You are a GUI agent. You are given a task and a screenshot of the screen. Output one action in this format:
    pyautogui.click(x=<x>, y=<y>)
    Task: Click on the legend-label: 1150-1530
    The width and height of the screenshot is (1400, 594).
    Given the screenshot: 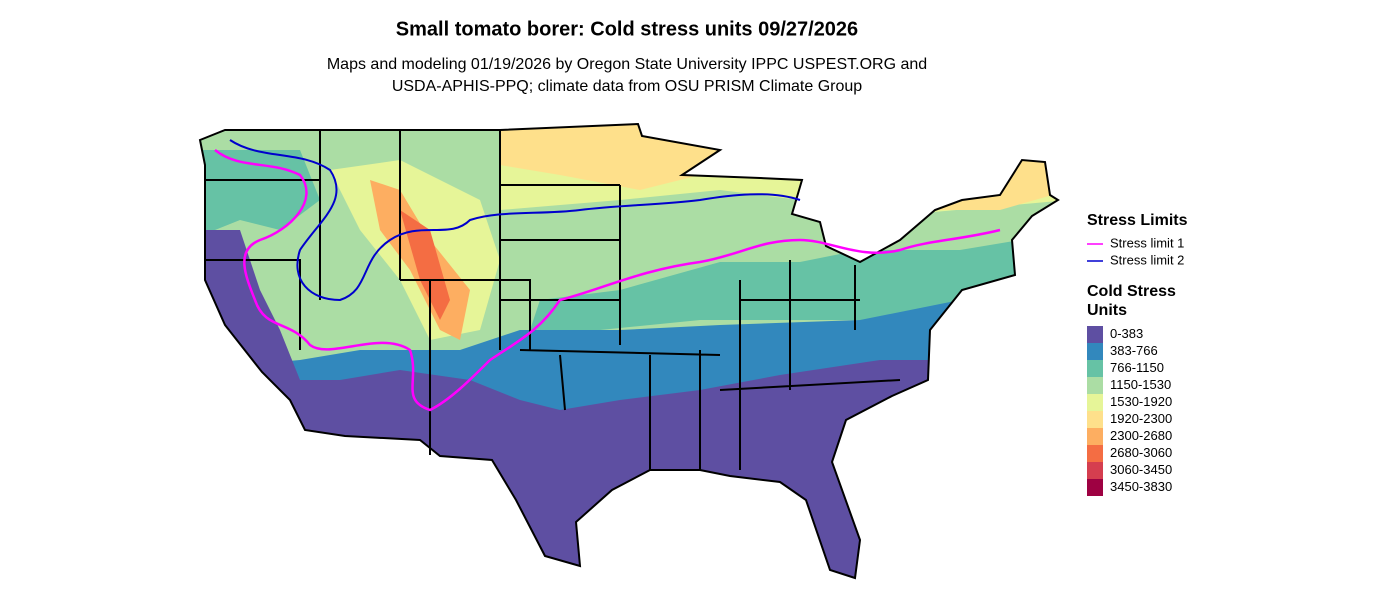 What is the action you would take?
    pyautogui.click(x=1140, y=384)
    